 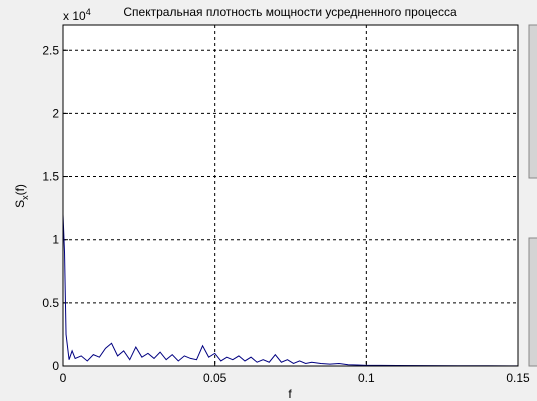 I want to click on x-tick-label: 0.15, so click(x=518, y=378).